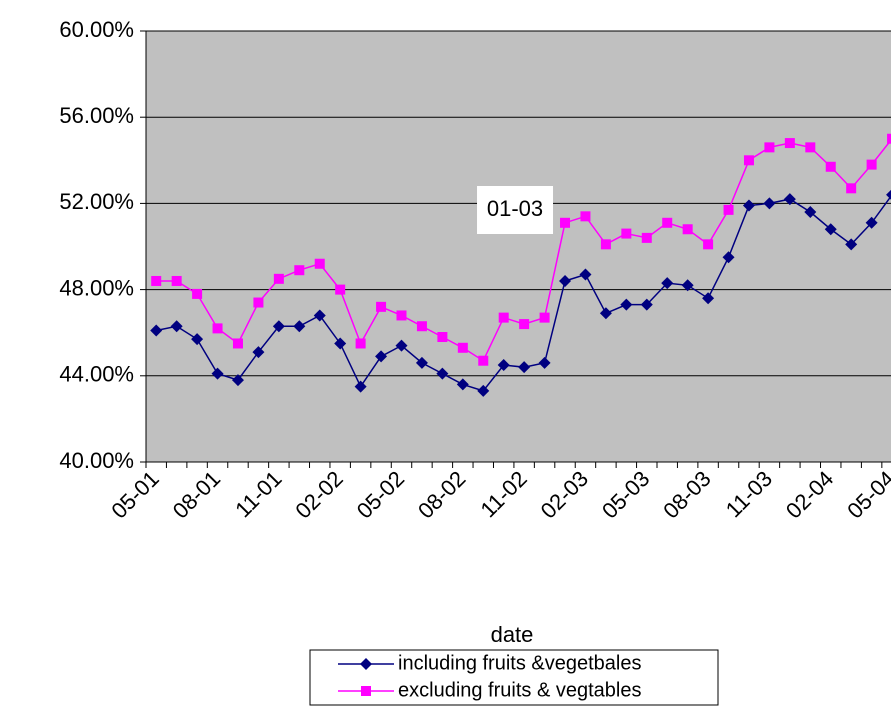 Image resolution: width=891 pixels, height=708 pixels. What do you see at coordinates (318, 494) in the screenshot?
I see `x-tick-label: 02-02` at bounding box center [318, 494].